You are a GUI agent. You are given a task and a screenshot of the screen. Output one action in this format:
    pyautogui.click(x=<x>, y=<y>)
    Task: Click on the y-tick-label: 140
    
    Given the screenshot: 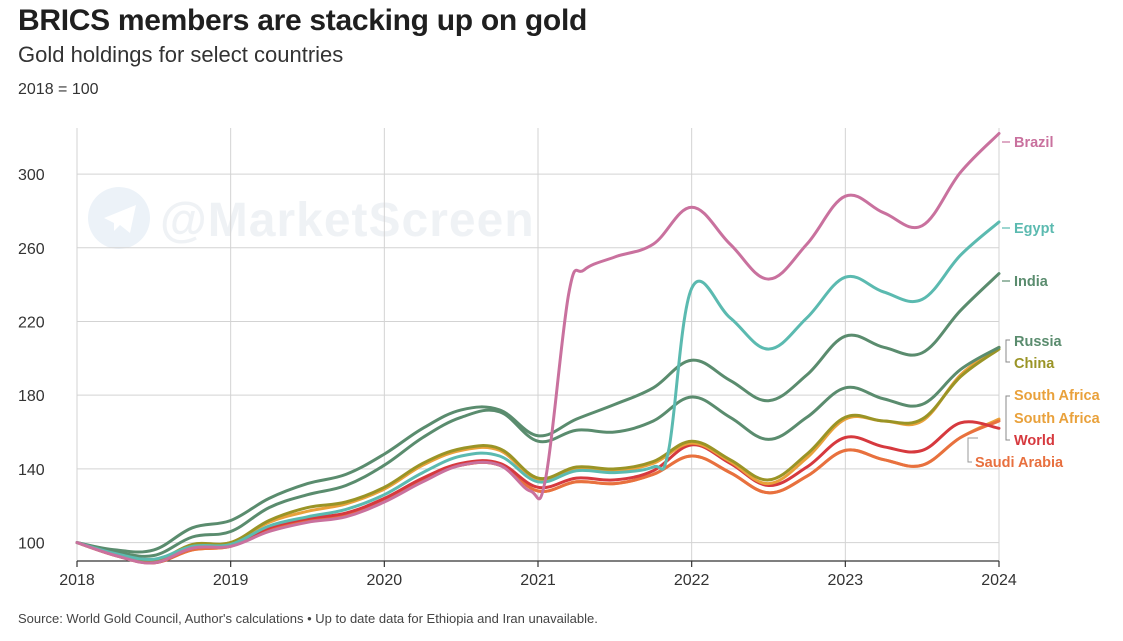 What is the action you would take?
    pyautogui.click(x=31, y=470)
    